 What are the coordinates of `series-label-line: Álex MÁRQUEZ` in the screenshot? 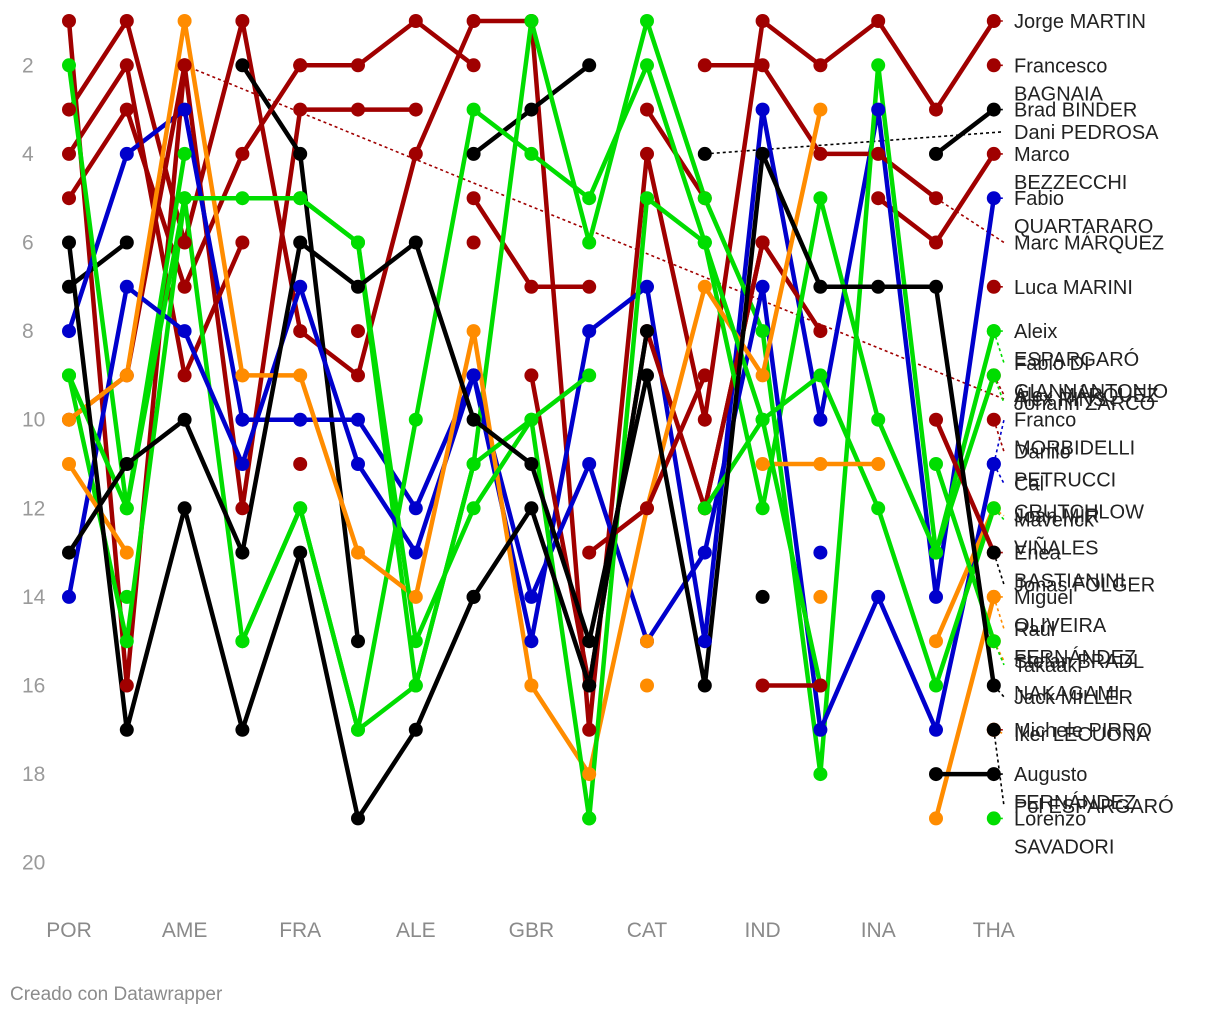 It's located at (1086, 395).